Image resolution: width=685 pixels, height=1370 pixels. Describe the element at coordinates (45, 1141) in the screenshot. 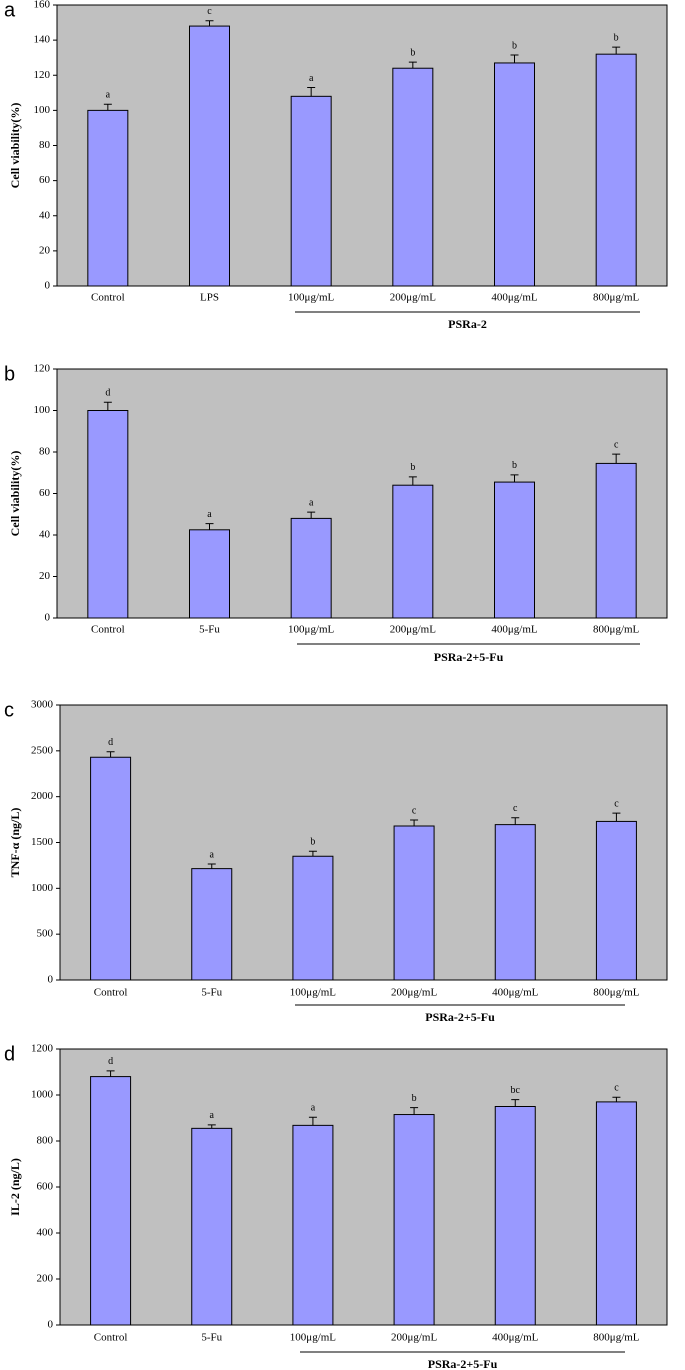

I see `y-tick-label: 800` at that location.